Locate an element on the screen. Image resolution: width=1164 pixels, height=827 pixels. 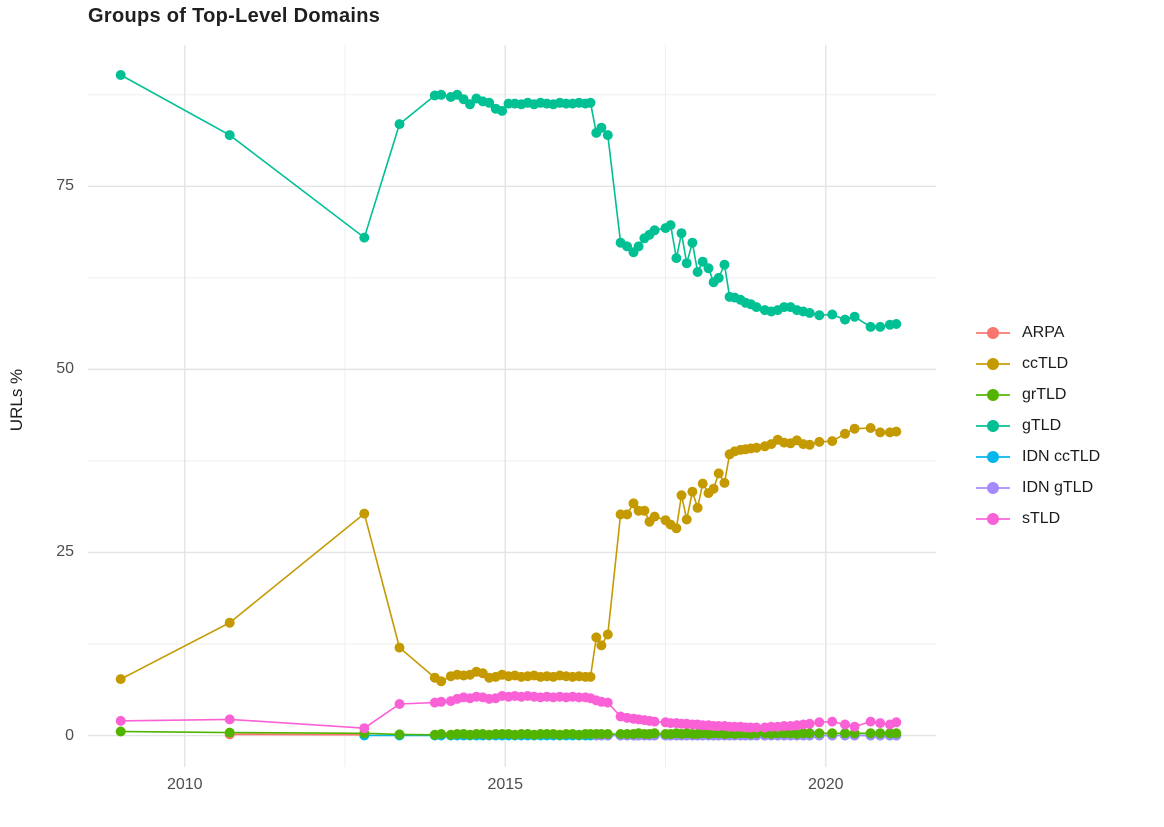
legend-label: IDN gTLD is located at coordinates (1058, 487).